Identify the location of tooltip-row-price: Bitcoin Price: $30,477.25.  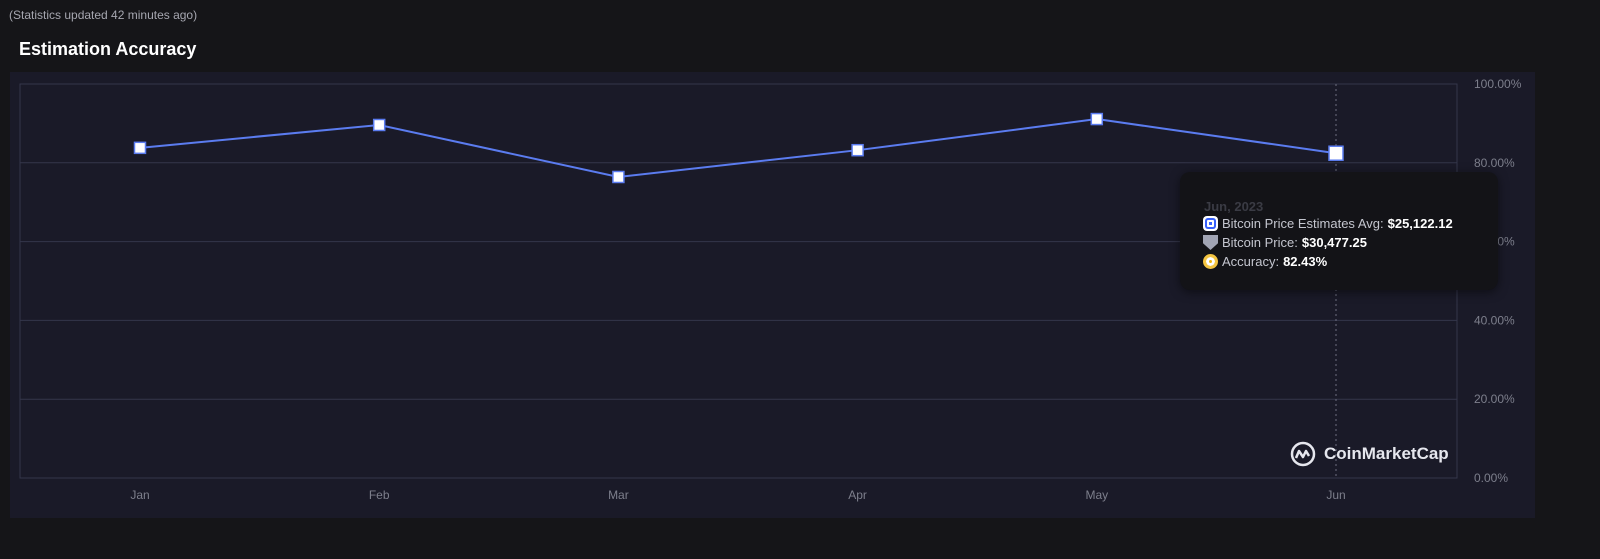
(1285, 242).